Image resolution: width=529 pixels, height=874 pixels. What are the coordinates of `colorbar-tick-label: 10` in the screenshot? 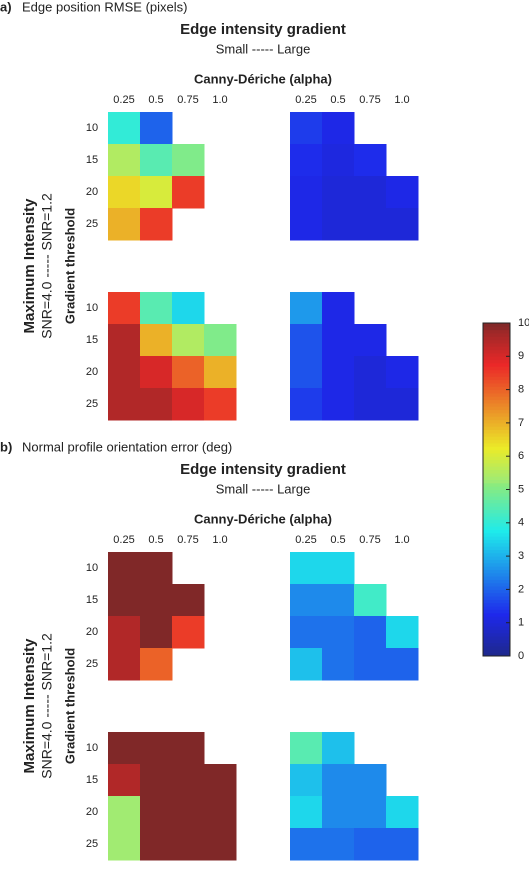 It's located at (523, 323).